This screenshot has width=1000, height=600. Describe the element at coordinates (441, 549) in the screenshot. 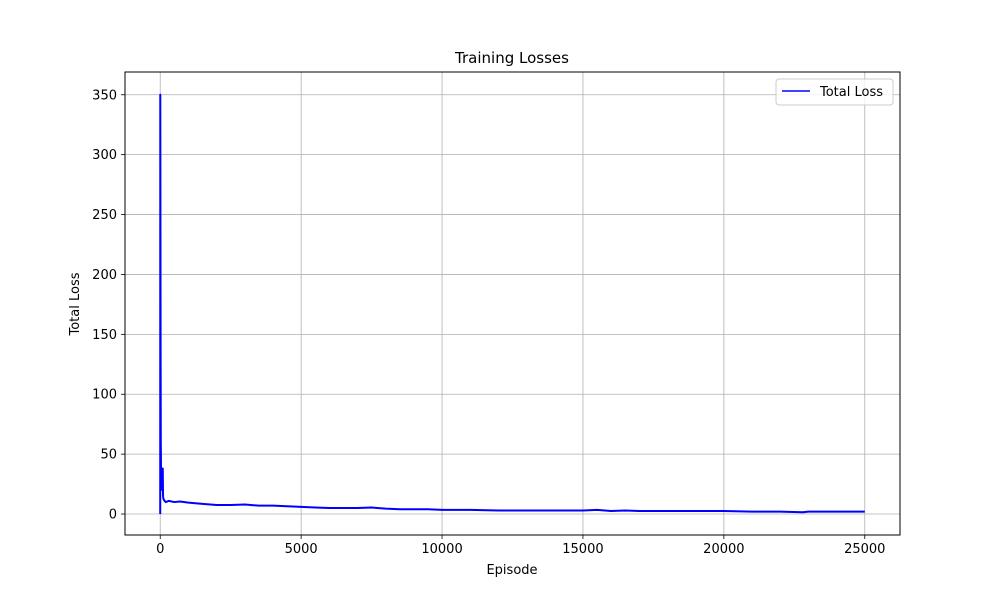

I see `x-tick-label: 10000` at that location.